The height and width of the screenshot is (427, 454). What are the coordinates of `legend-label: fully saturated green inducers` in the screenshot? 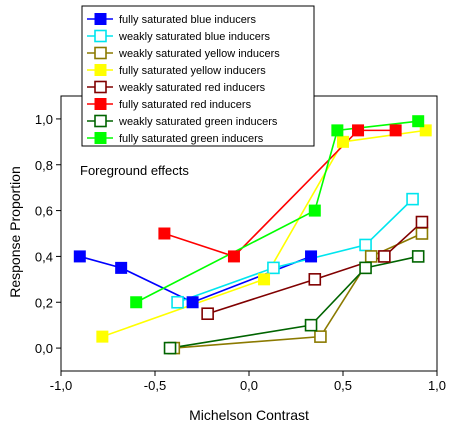 It's located at (191, 139).